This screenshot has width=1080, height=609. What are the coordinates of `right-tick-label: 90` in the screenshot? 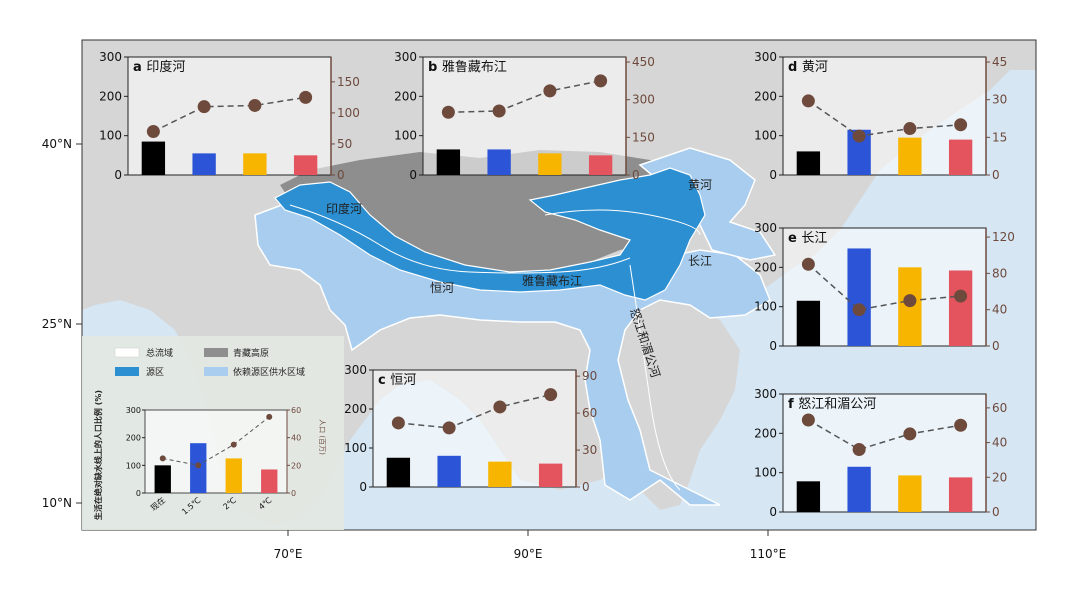 It's located at (589, 376).